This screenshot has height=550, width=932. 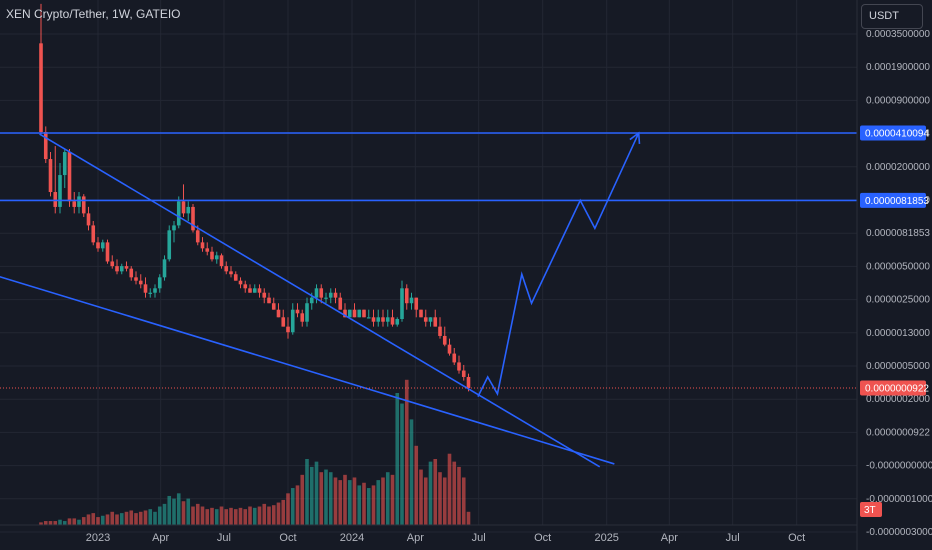 I want to click on y-tick-label: 0.0000081853, so click(x=898, y=233).